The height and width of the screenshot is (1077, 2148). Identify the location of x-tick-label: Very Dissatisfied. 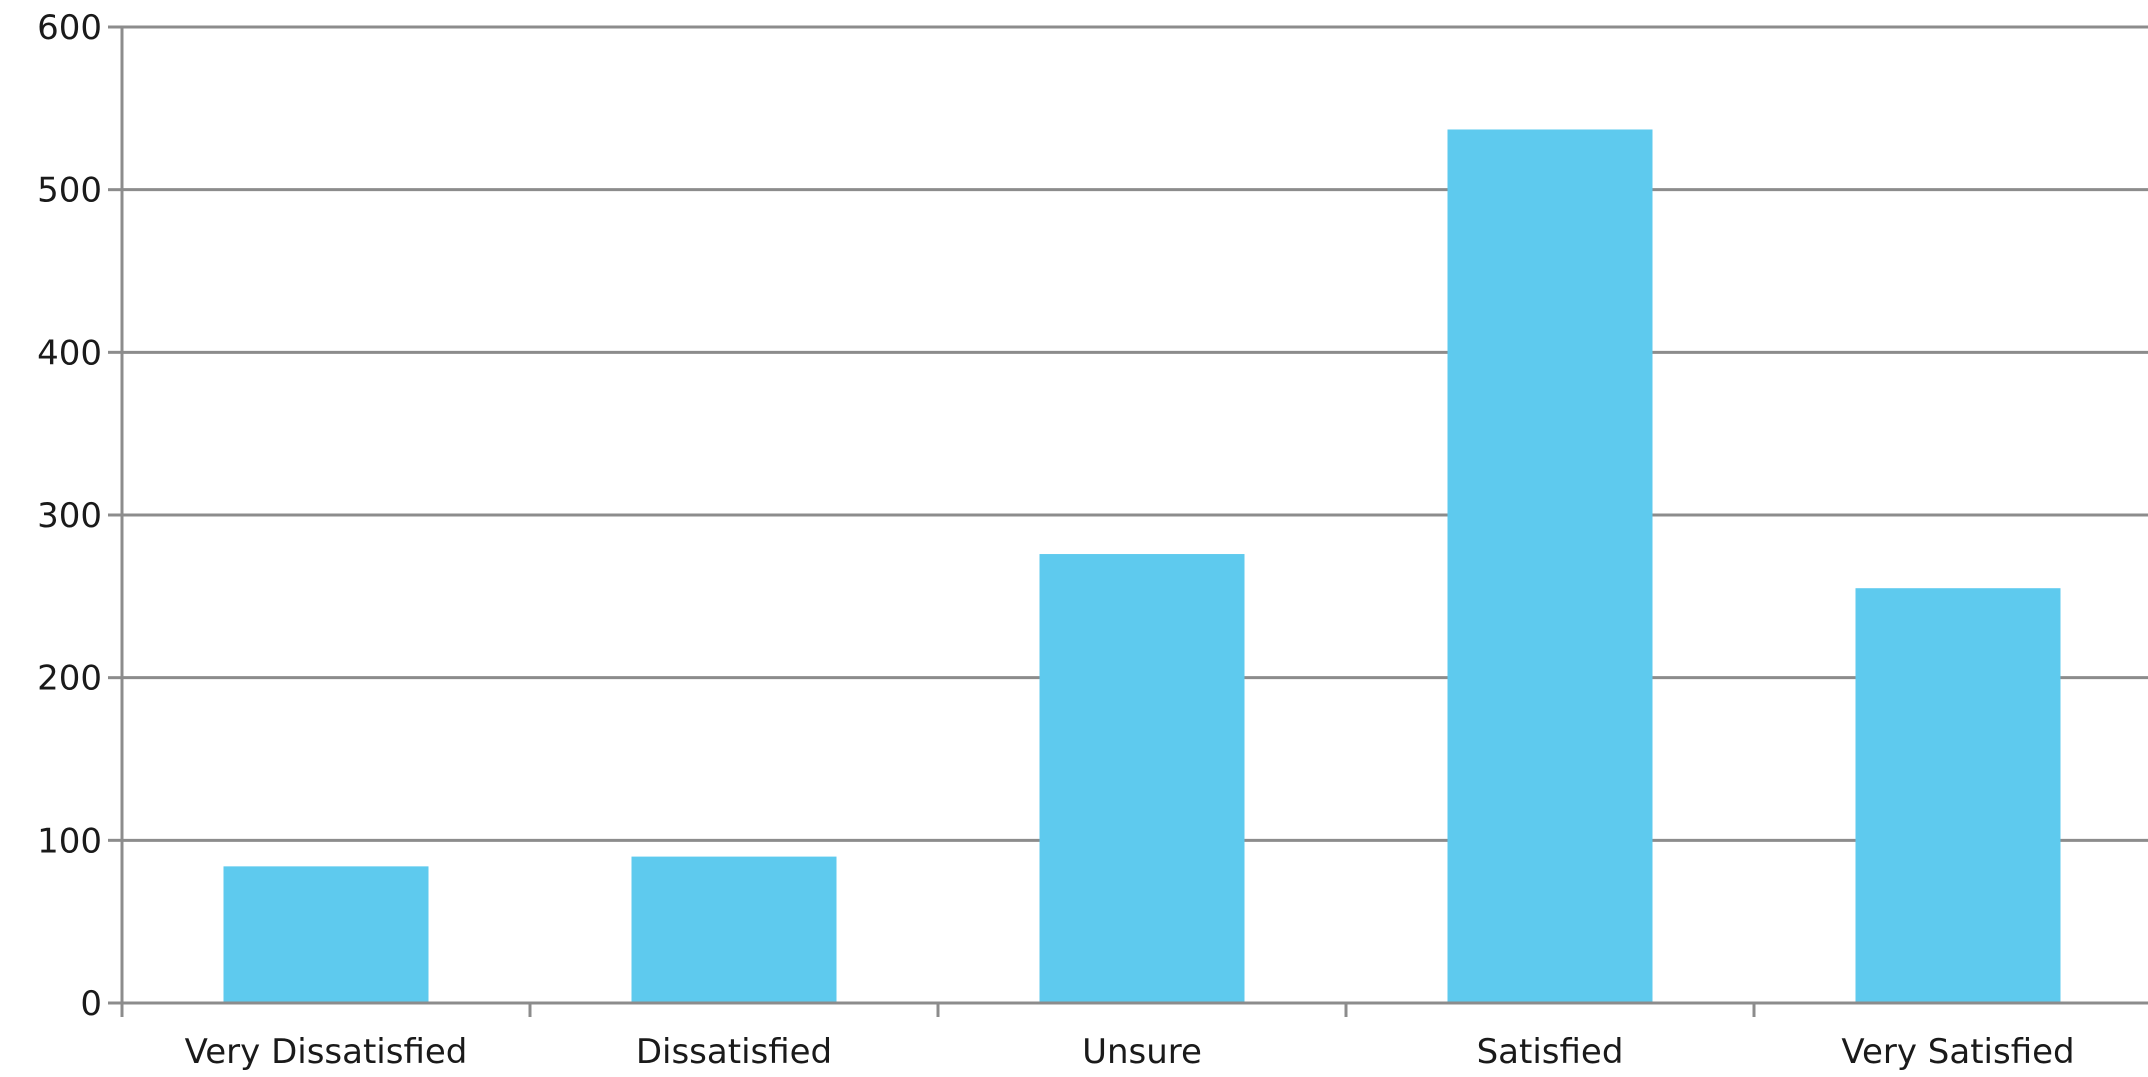
(326, 1052).